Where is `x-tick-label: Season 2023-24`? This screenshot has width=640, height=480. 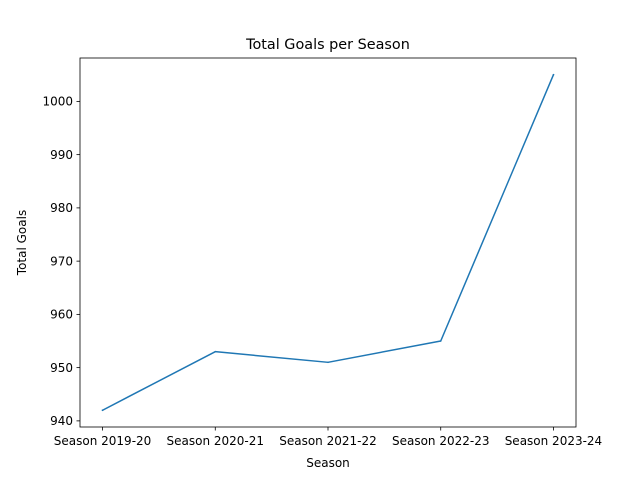 x-tick-label: Season 2023-24 is located at coordinates (554, 441).